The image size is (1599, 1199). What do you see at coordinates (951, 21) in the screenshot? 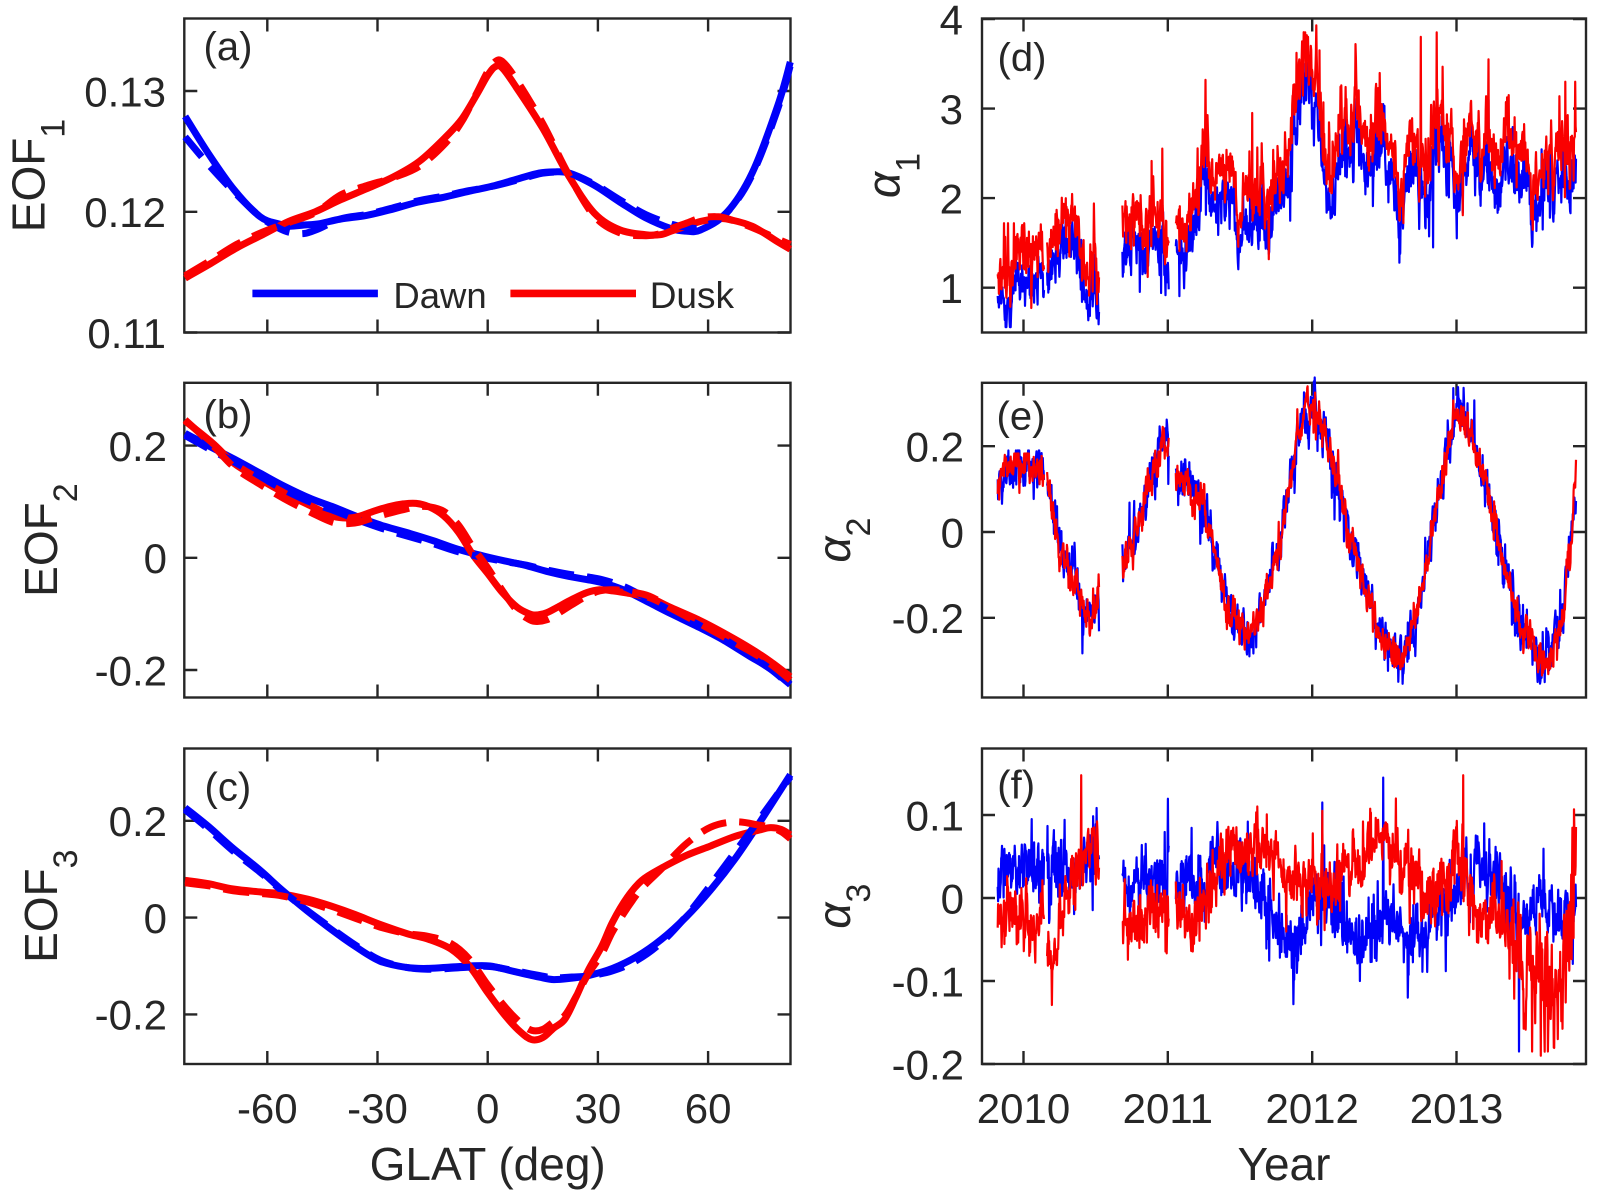
I see `svg-text: 4` at bounding box center [951, 21].